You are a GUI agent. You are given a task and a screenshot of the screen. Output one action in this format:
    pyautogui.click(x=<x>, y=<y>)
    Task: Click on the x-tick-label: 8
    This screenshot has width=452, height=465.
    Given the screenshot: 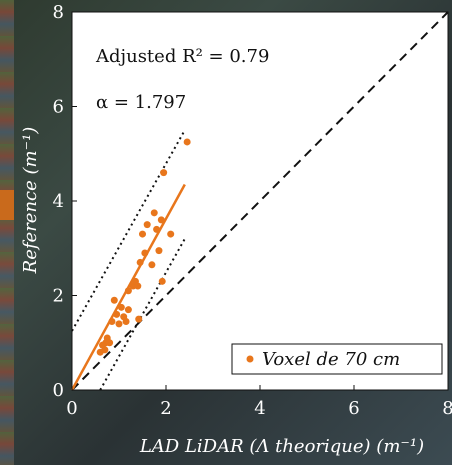 What is the action you would take?
    pyautogui.click(x=447, y=408)
    